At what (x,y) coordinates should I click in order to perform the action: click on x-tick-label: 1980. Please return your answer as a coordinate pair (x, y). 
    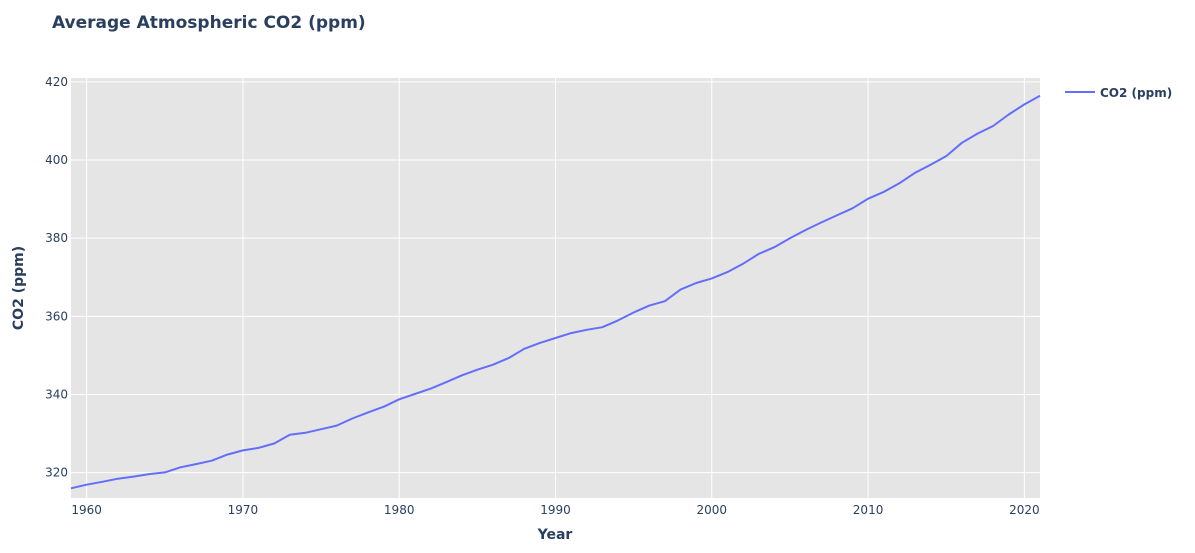
    Looking at the image, I should click on (399, 510).